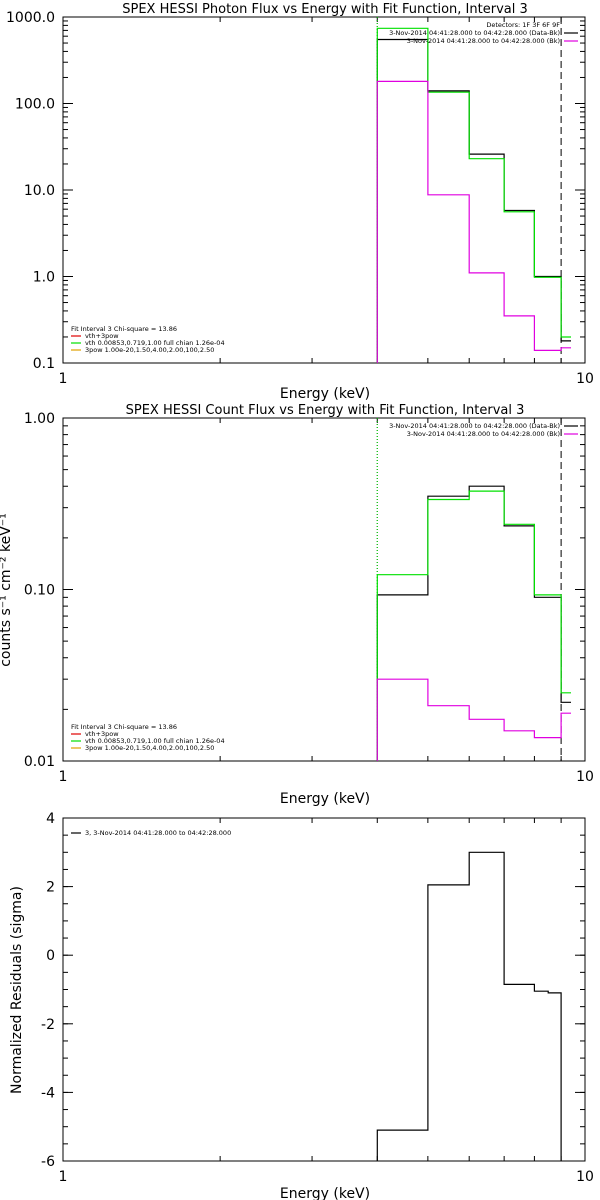  What do you see at coordinates (48, 1093) in the screenshot?
I see `y-tick-label: -4` at bounding box center [48, 1093].